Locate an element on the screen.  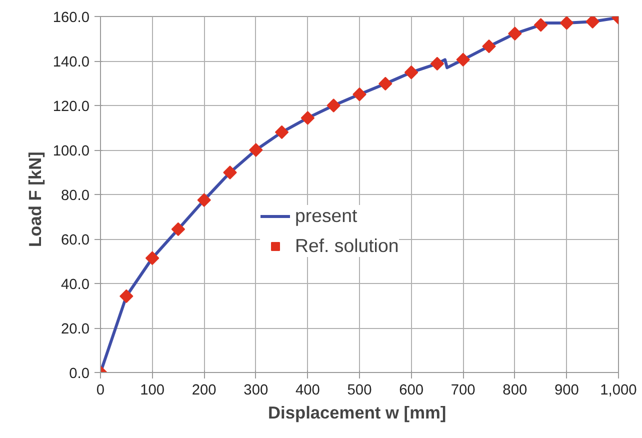
y-tick-label: 0.0 is located at coordinates (79, 374).